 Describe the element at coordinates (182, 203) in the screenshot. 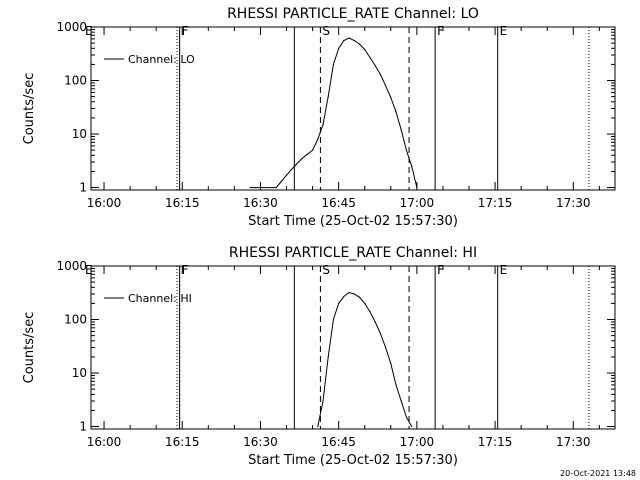

I see `chart-0-x-tick-label: 16:15` at that location.